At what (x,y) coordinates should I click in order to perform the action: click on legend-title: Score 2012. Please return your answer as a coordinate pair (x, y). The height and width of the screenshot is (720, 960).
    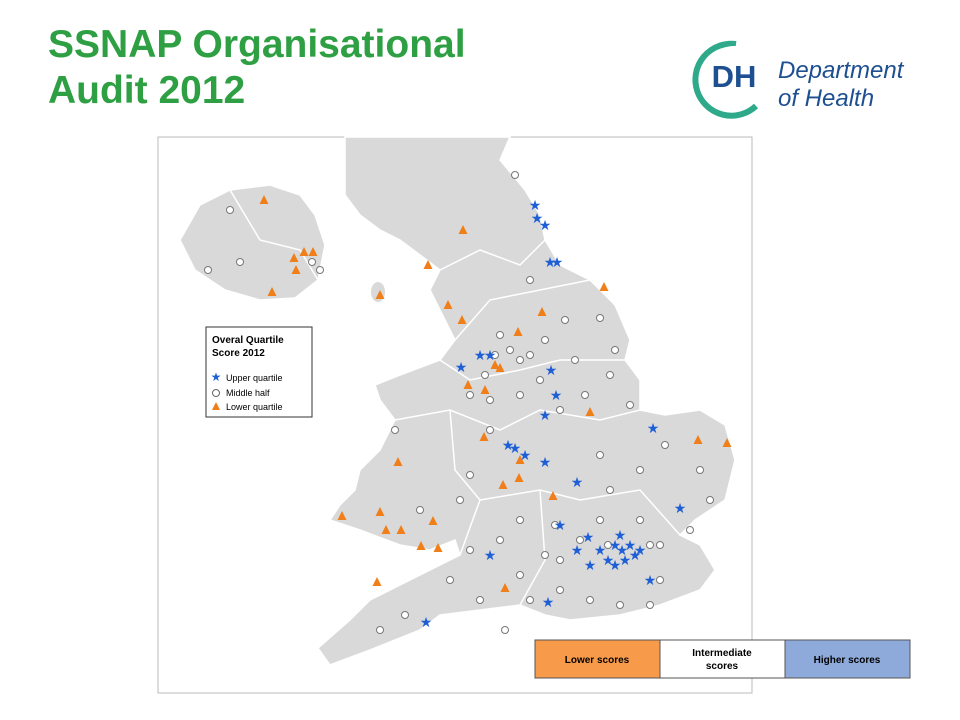
    Looking at the image, I should click on (238, 353).